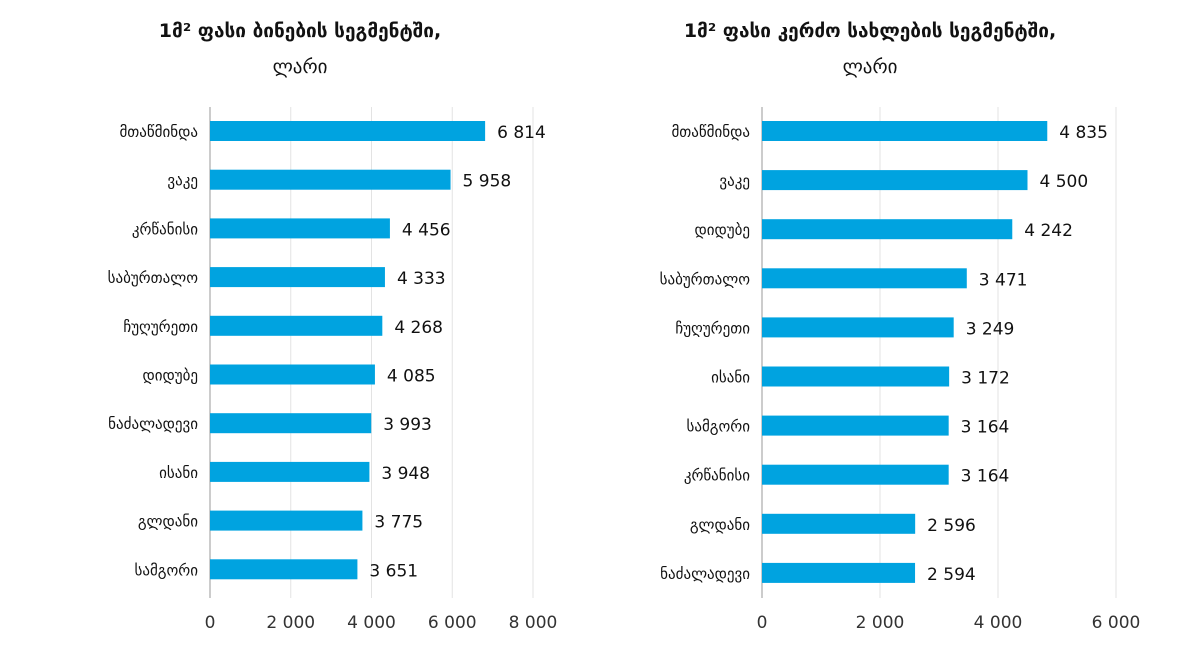 The height and width of the screenshot is (657, 1189). I want to click on chart1-category-label: კრწანისი, so click(165, 229).